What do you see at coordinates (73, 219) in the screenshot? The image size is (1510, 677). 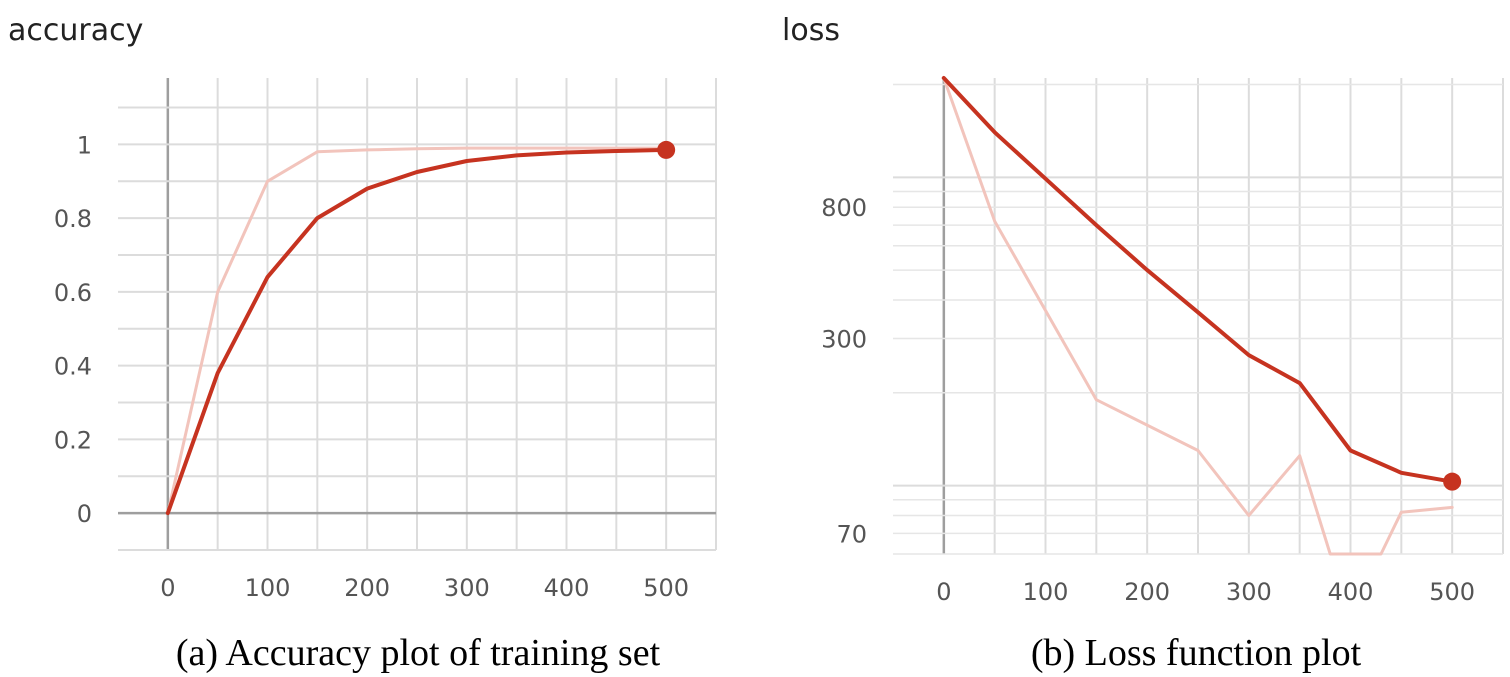 I see `acc-y-tick-label: 0.8` at bounding box center [73, 219].